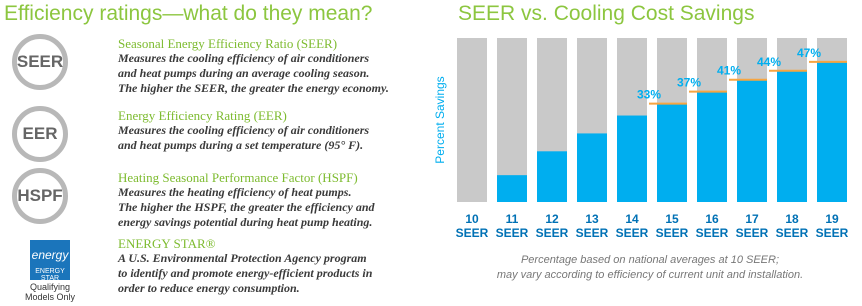  I want to click on logo-sub: ENERGY STAR, so click(50, 275).